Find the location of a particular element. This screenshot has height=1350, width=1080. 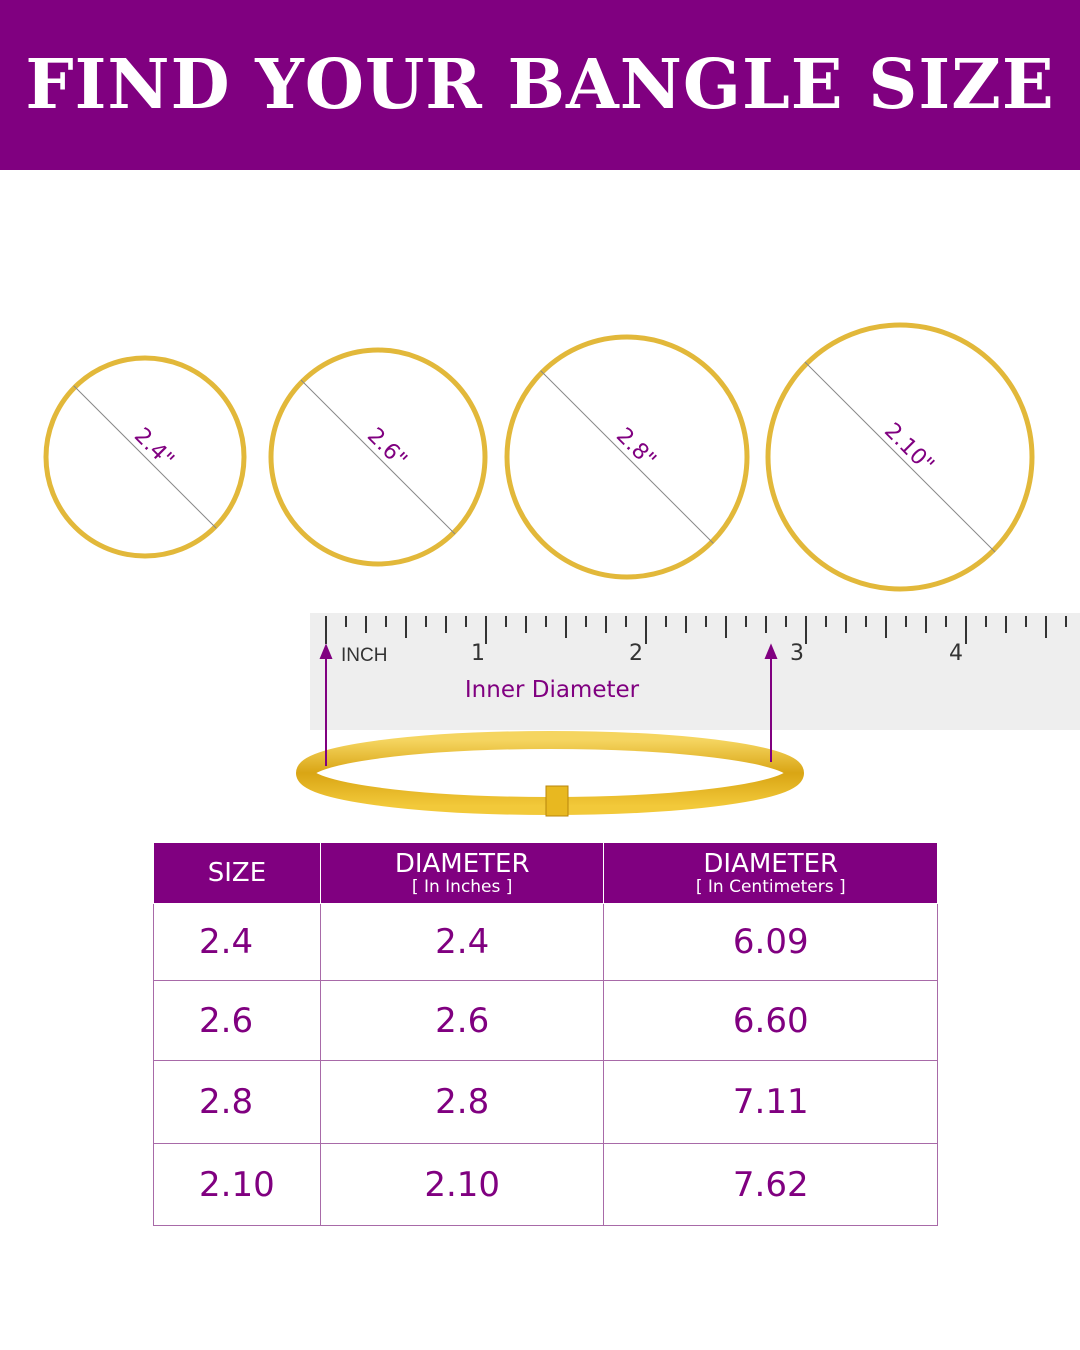

bangle-circle: 2.6" is located at coordinates (378, 457).